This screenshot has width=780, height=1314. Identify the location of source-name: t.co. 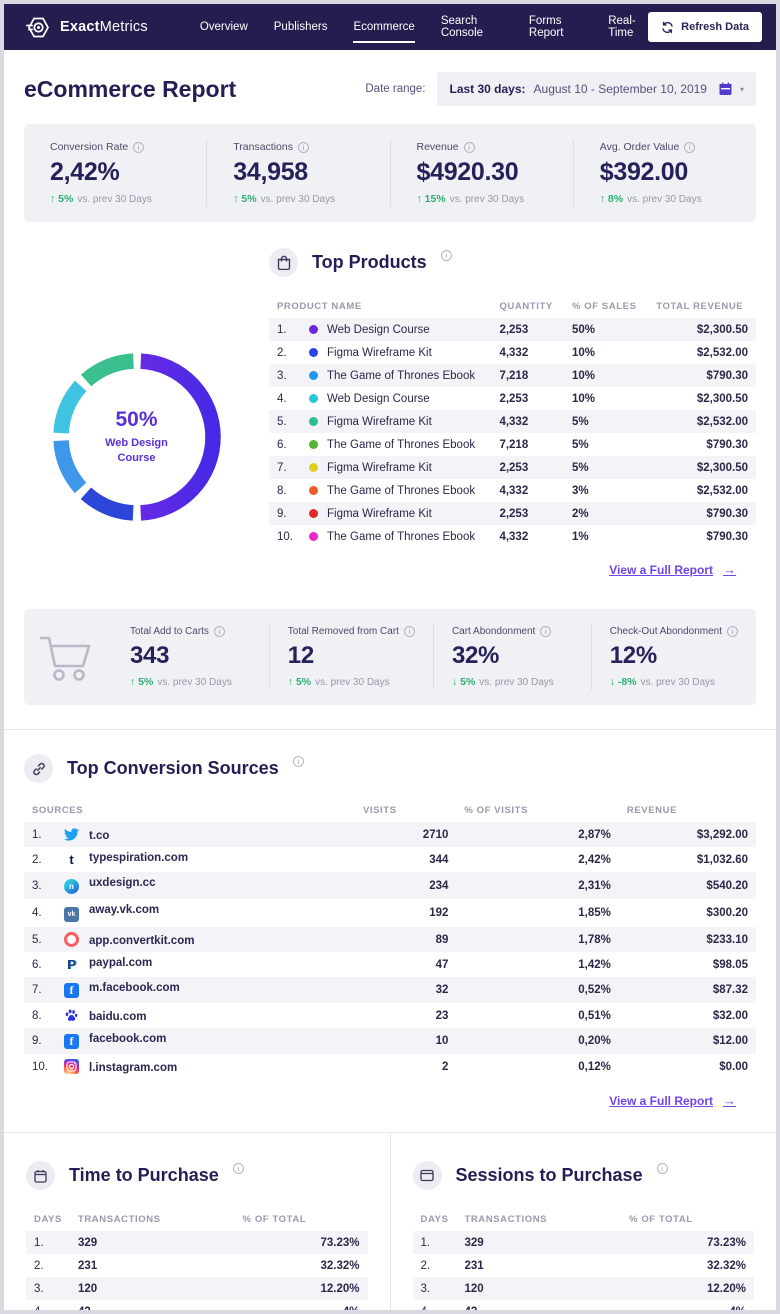
(99, 836).